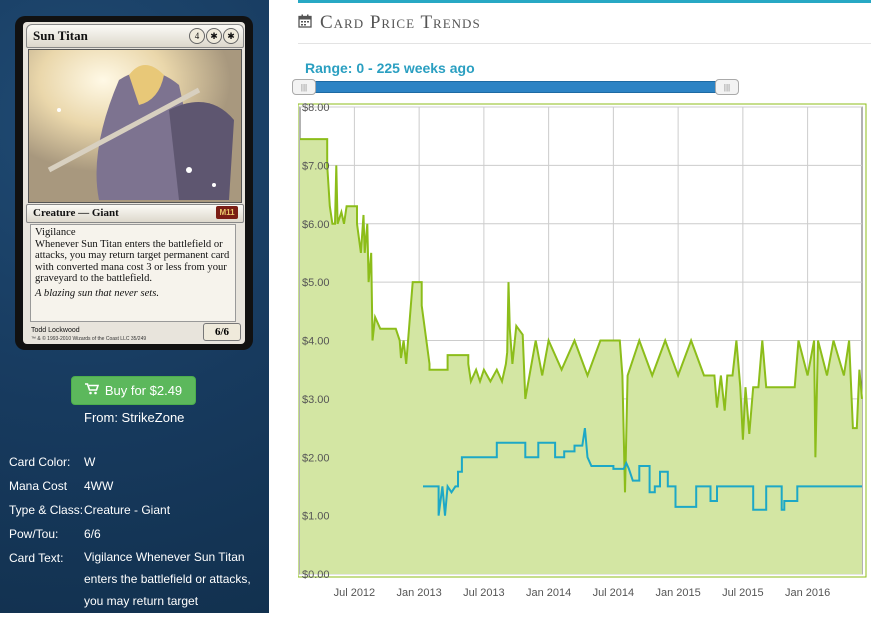 This screenshot has height=622, width=873. I want to click on card-power-toughness: 6/6, so click(222, 332).